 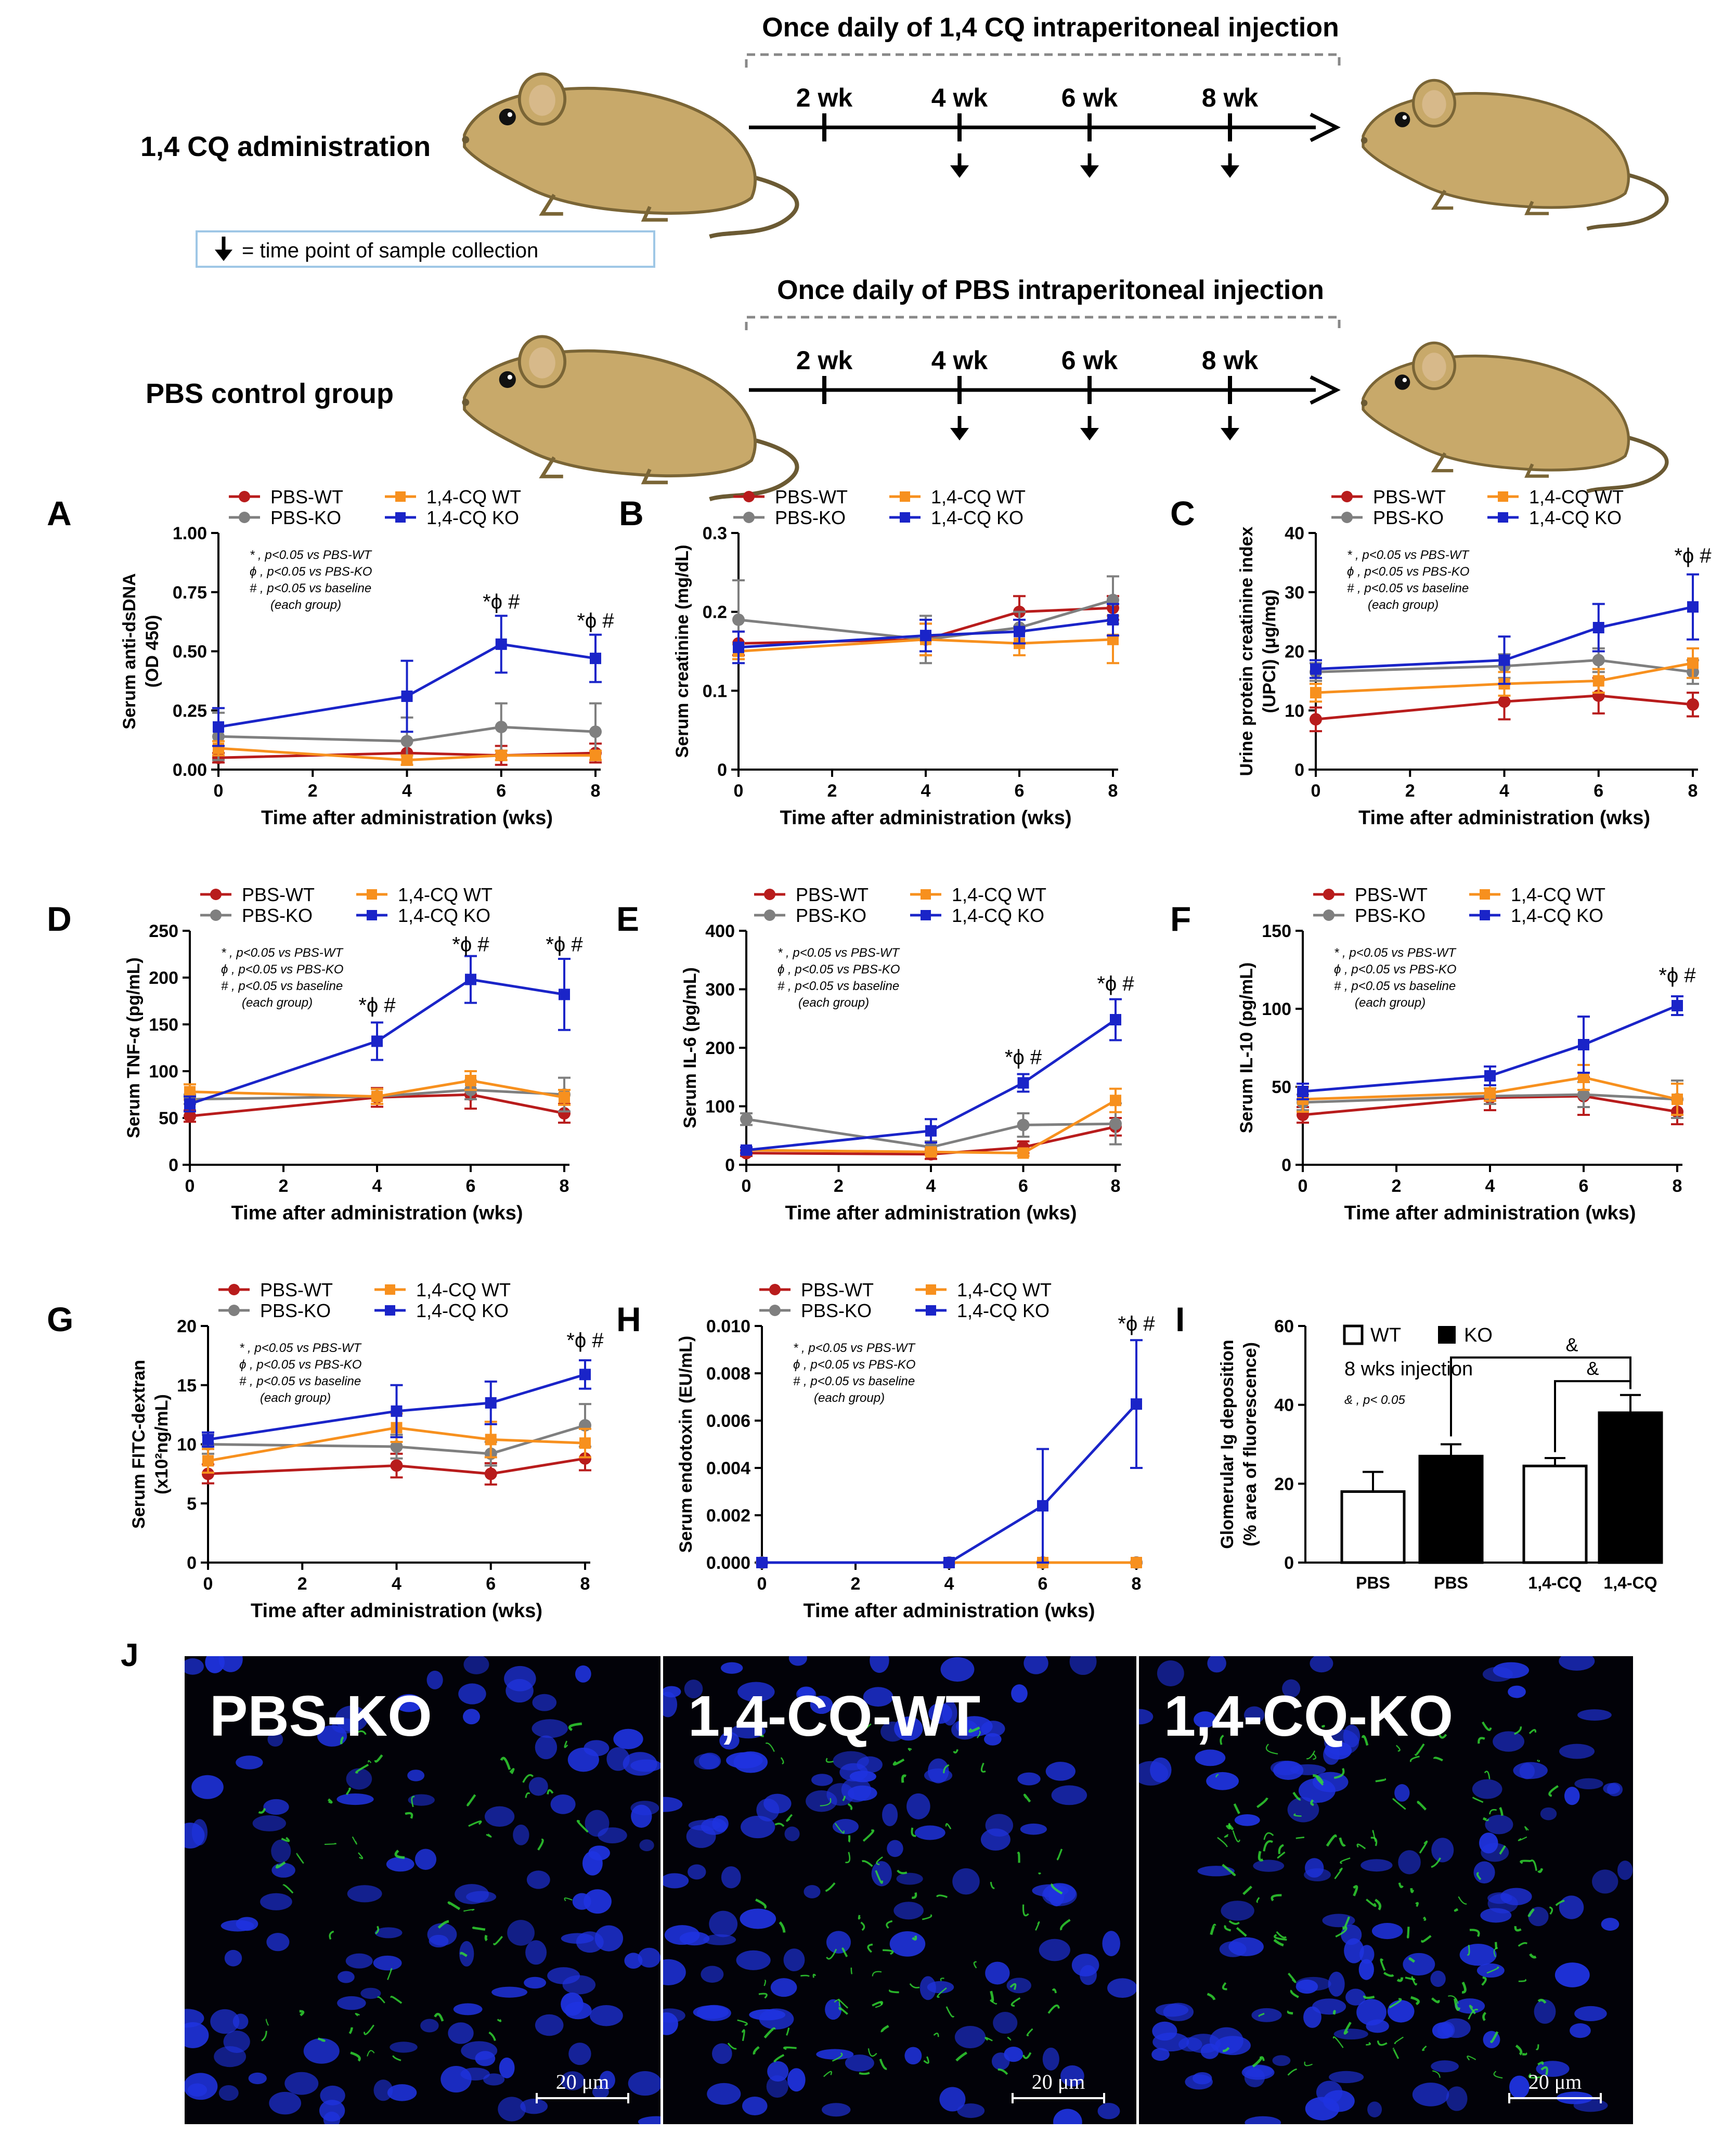 I want to click on y-tick-label: 0.25, so click(x=190, y=711).